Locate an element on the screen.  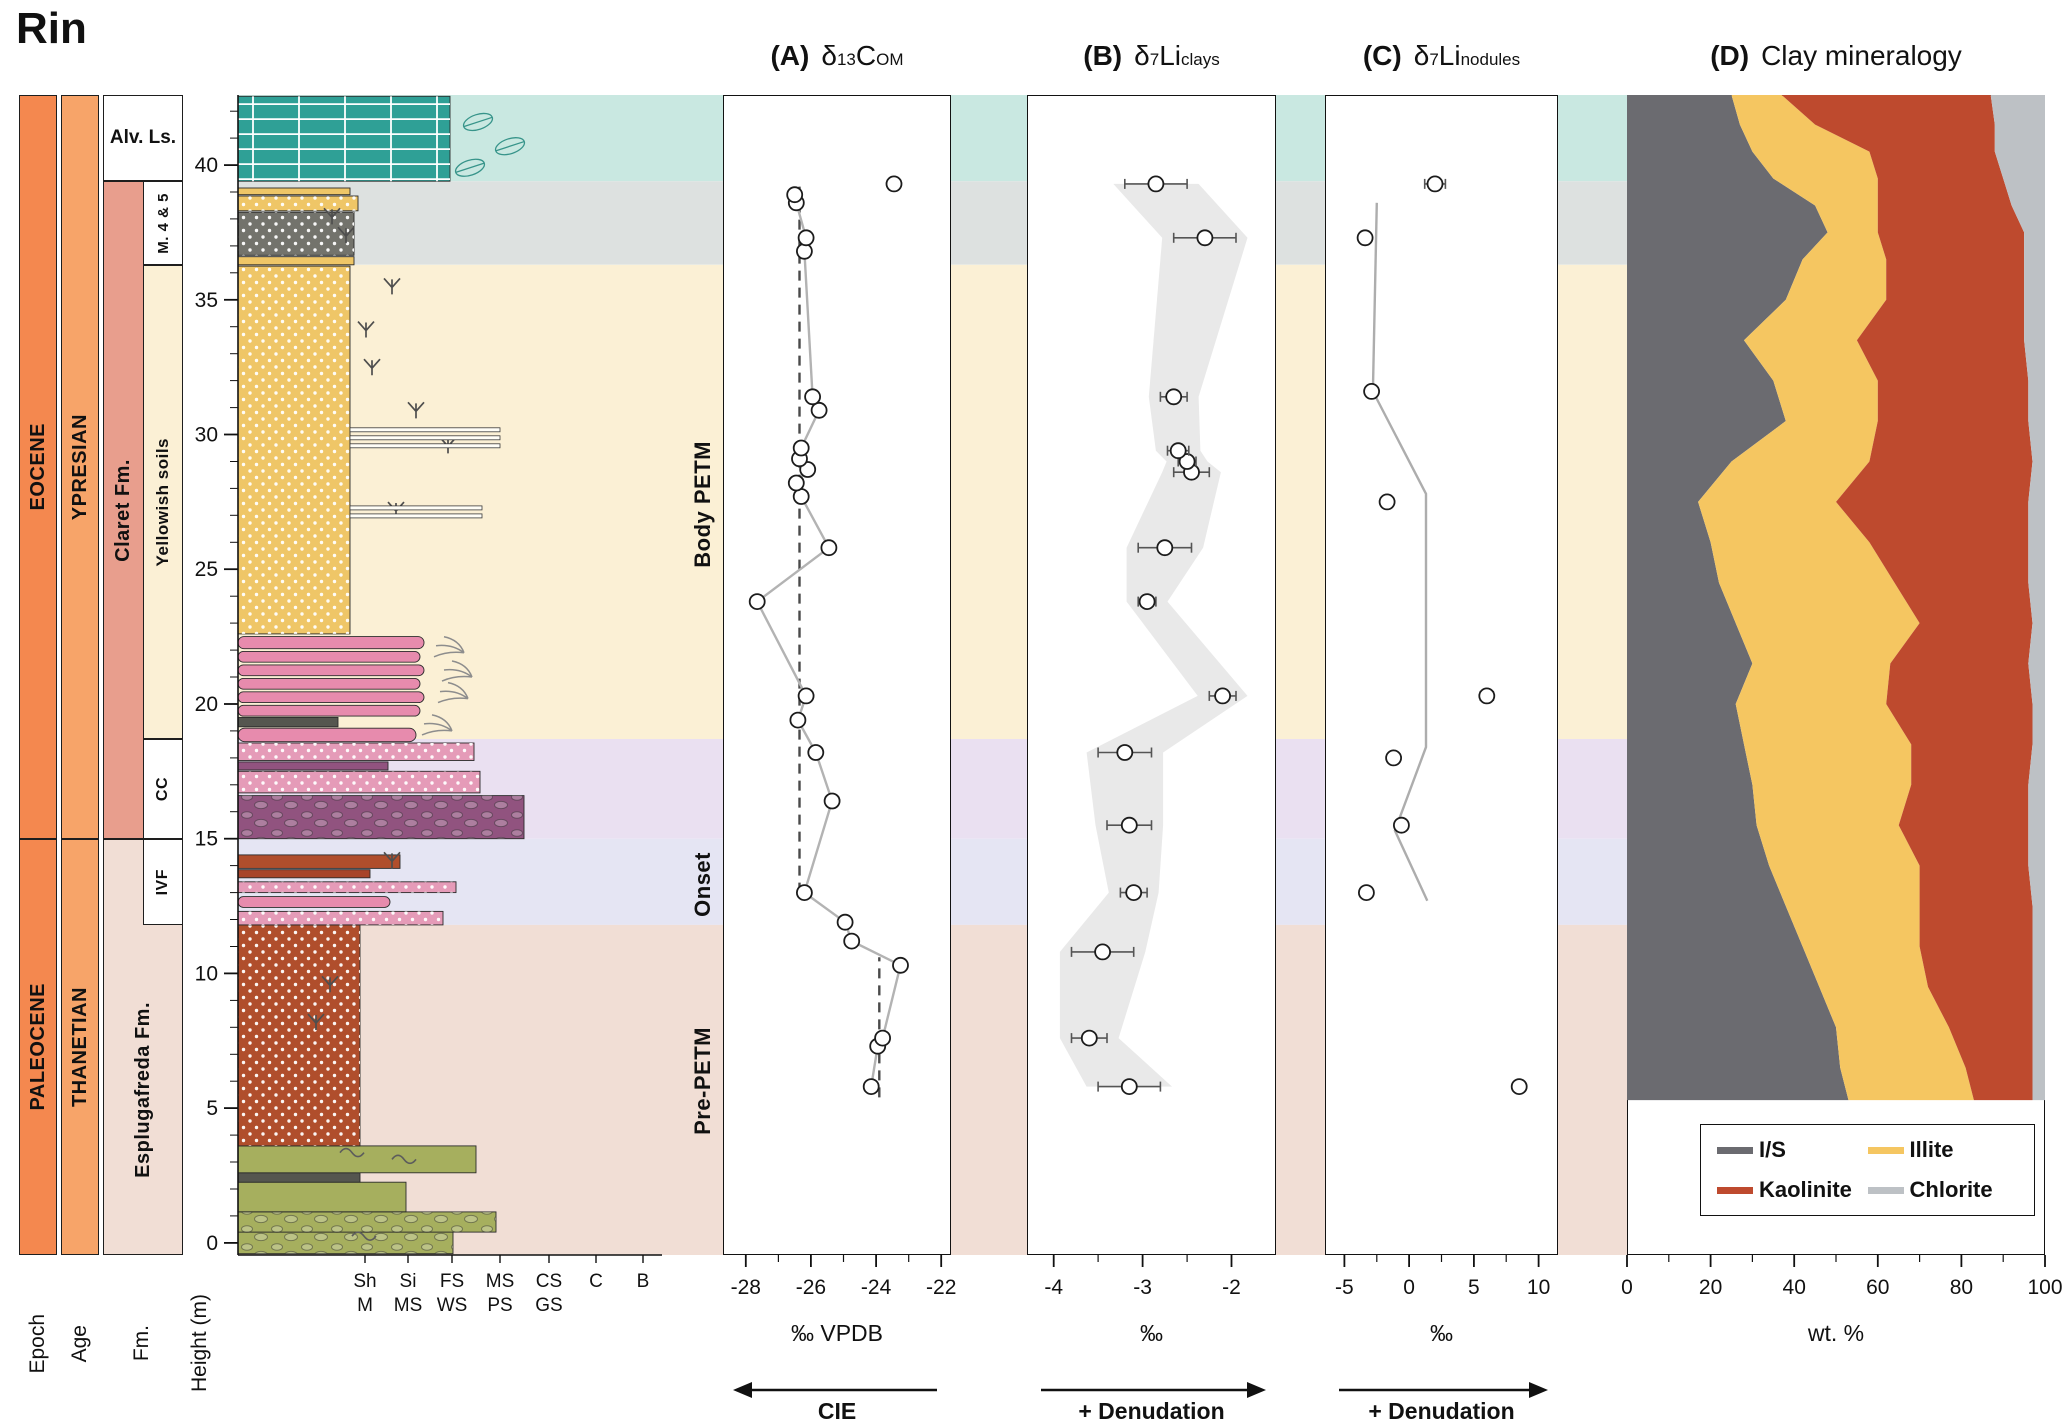
formation-esplugafreda-label: Esplugafreda Fm. is located at coordinates (142, 1090).